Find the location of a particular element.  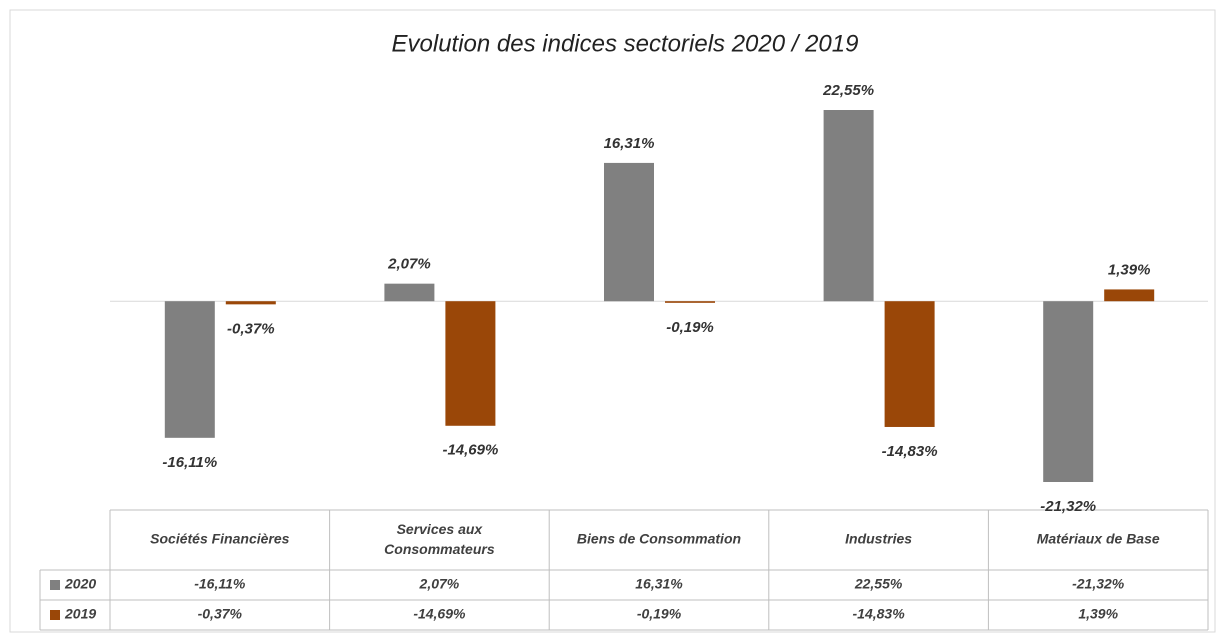

data-label: -21,32% is located at coordinates (1068, 506).